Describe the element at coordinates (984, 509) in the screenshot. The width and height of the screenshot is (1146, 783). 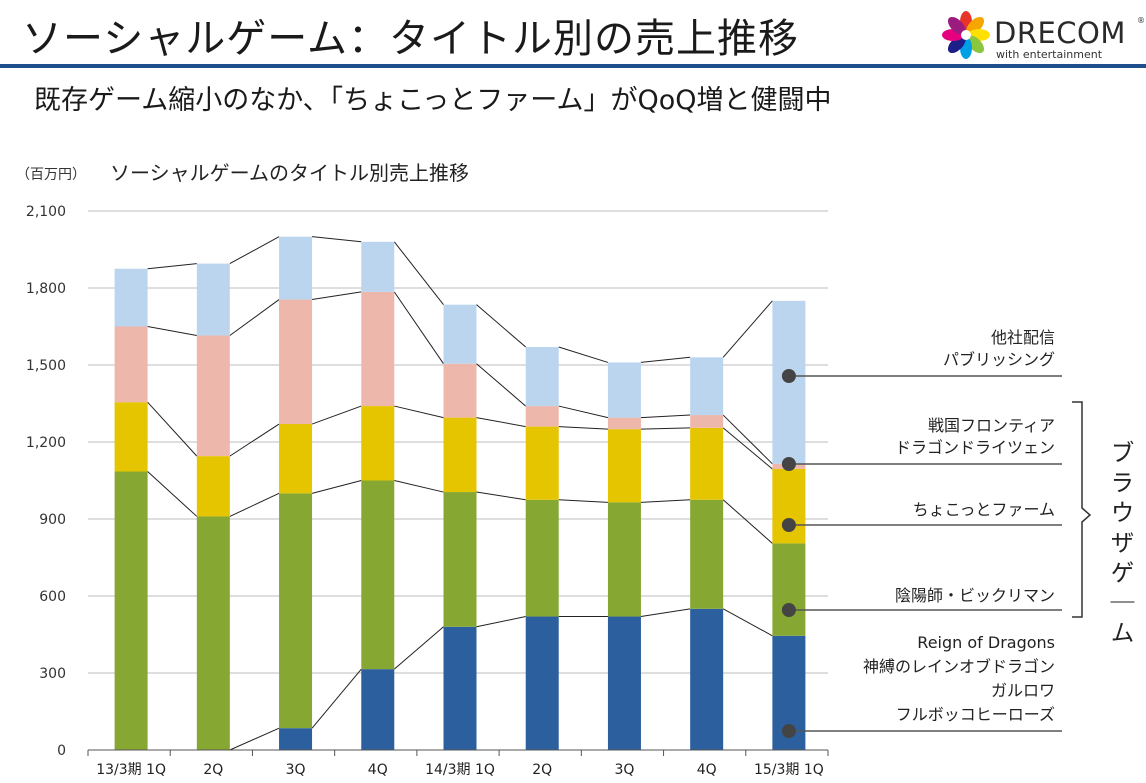
I see `legend-label: ちょこっとファーム` at that location.